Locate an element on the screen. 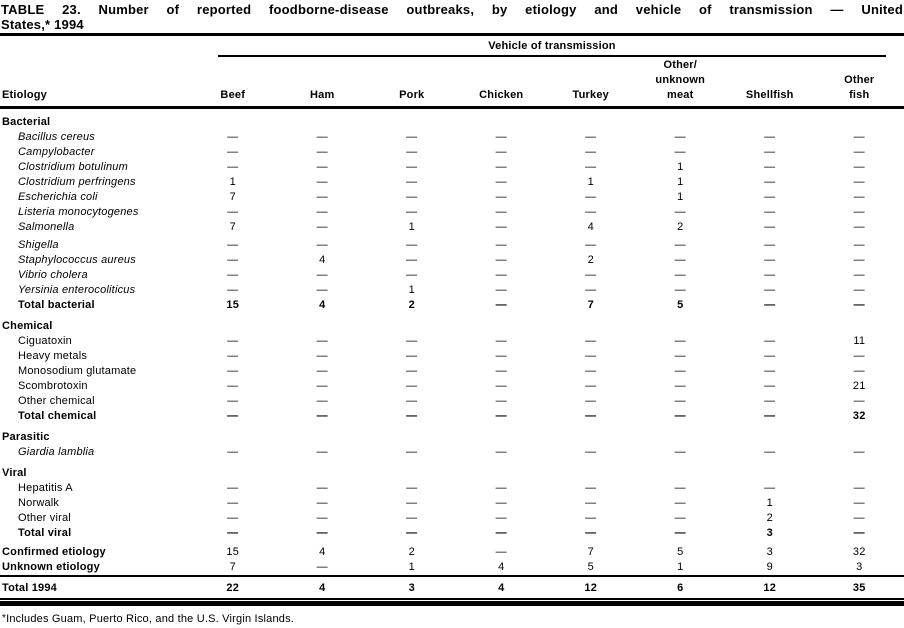 The width and height of the screenshot is (904, 628). row-label: Shigella is located at coordinates (38, 245).